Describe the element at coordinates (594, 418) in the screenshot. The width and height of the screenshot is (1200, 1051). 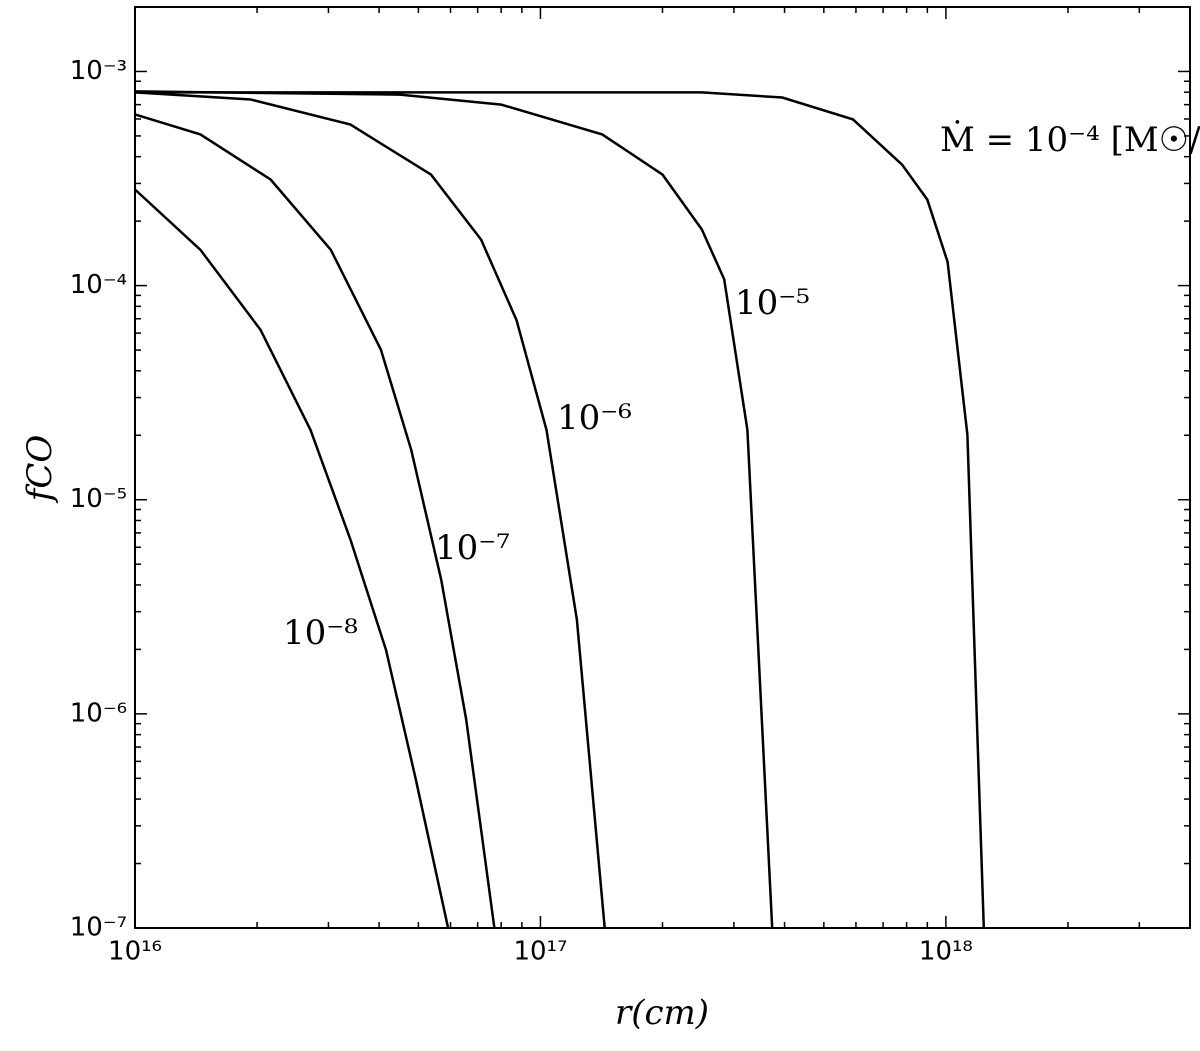
I see `series-label: 10⁻⁶` at that location.